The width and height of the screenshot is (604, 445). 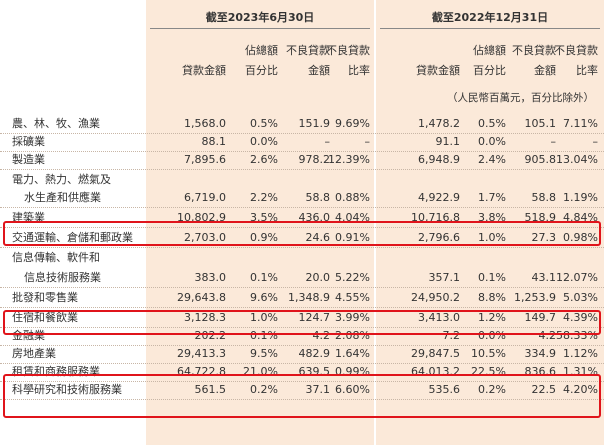 I want to click on period-header-2023: 截至2023年6月30日, so click(x=260, y=17).